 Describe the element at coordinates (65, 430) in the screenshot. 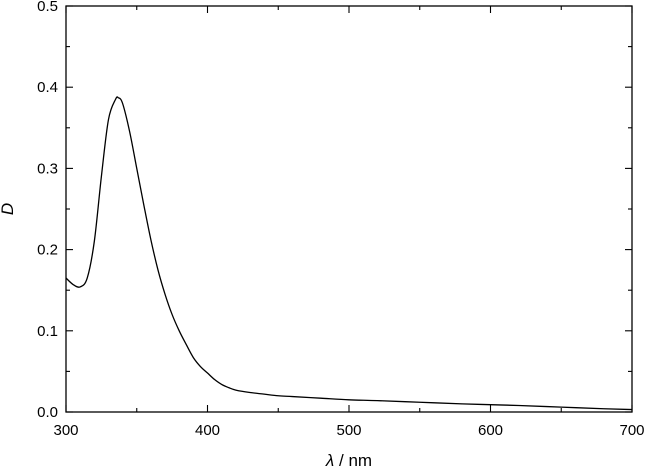

I see `x-tick-label: 300` at that location.